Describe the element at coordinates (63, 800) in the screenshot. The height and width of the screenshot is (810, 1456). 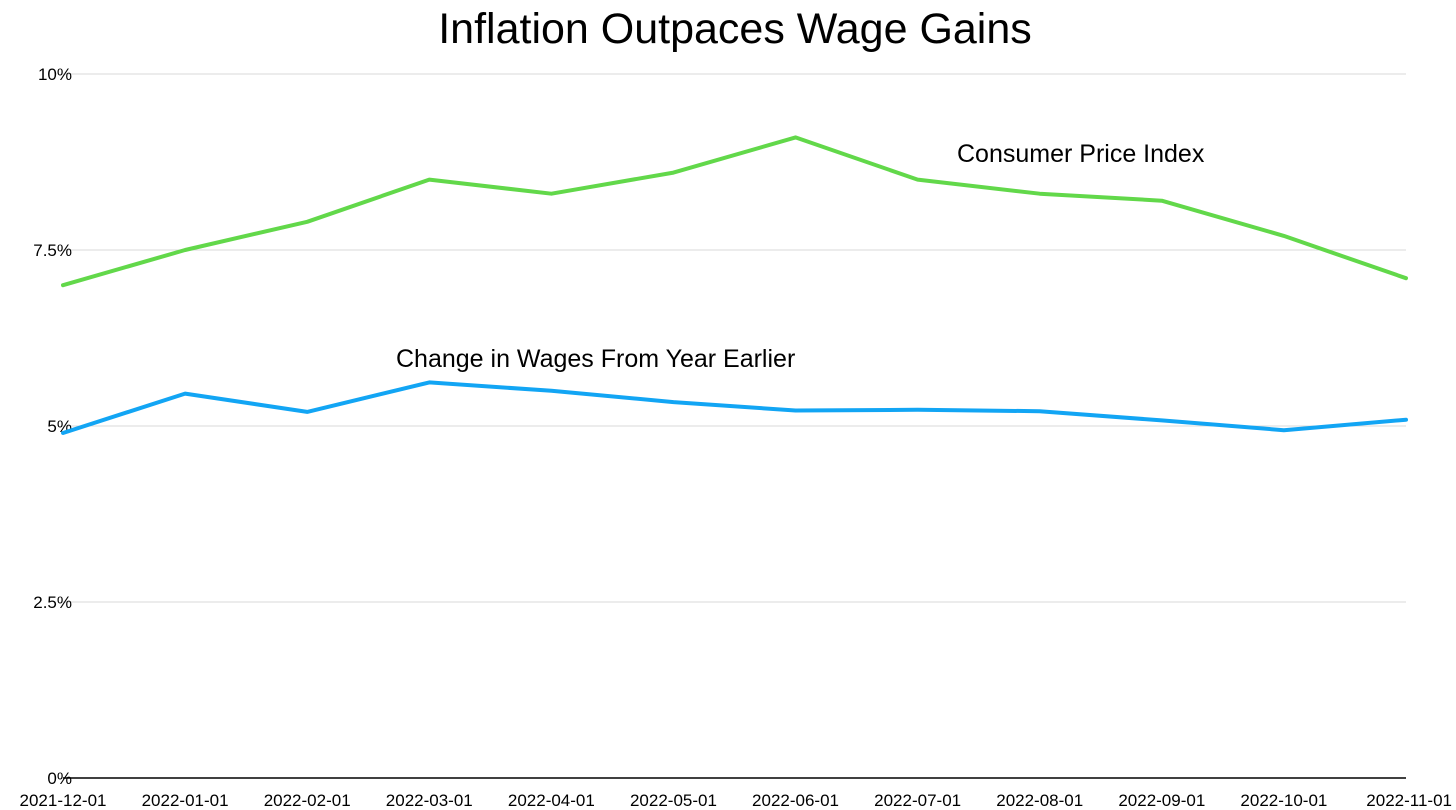
I see `x-tick-label: 2021-12-01` at that location.